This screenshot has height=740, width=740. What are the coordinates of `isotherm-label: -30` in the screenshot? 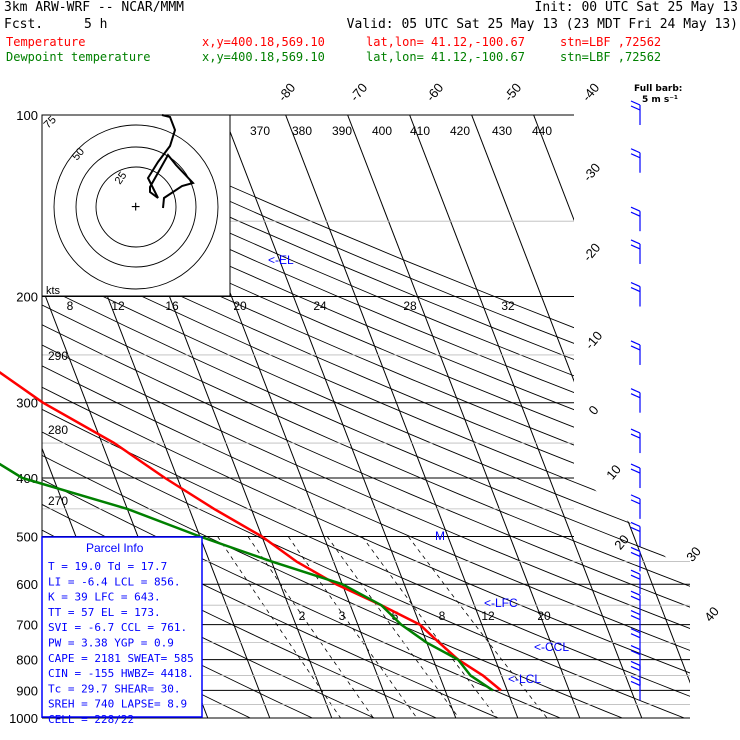 It's located at (592, 172).